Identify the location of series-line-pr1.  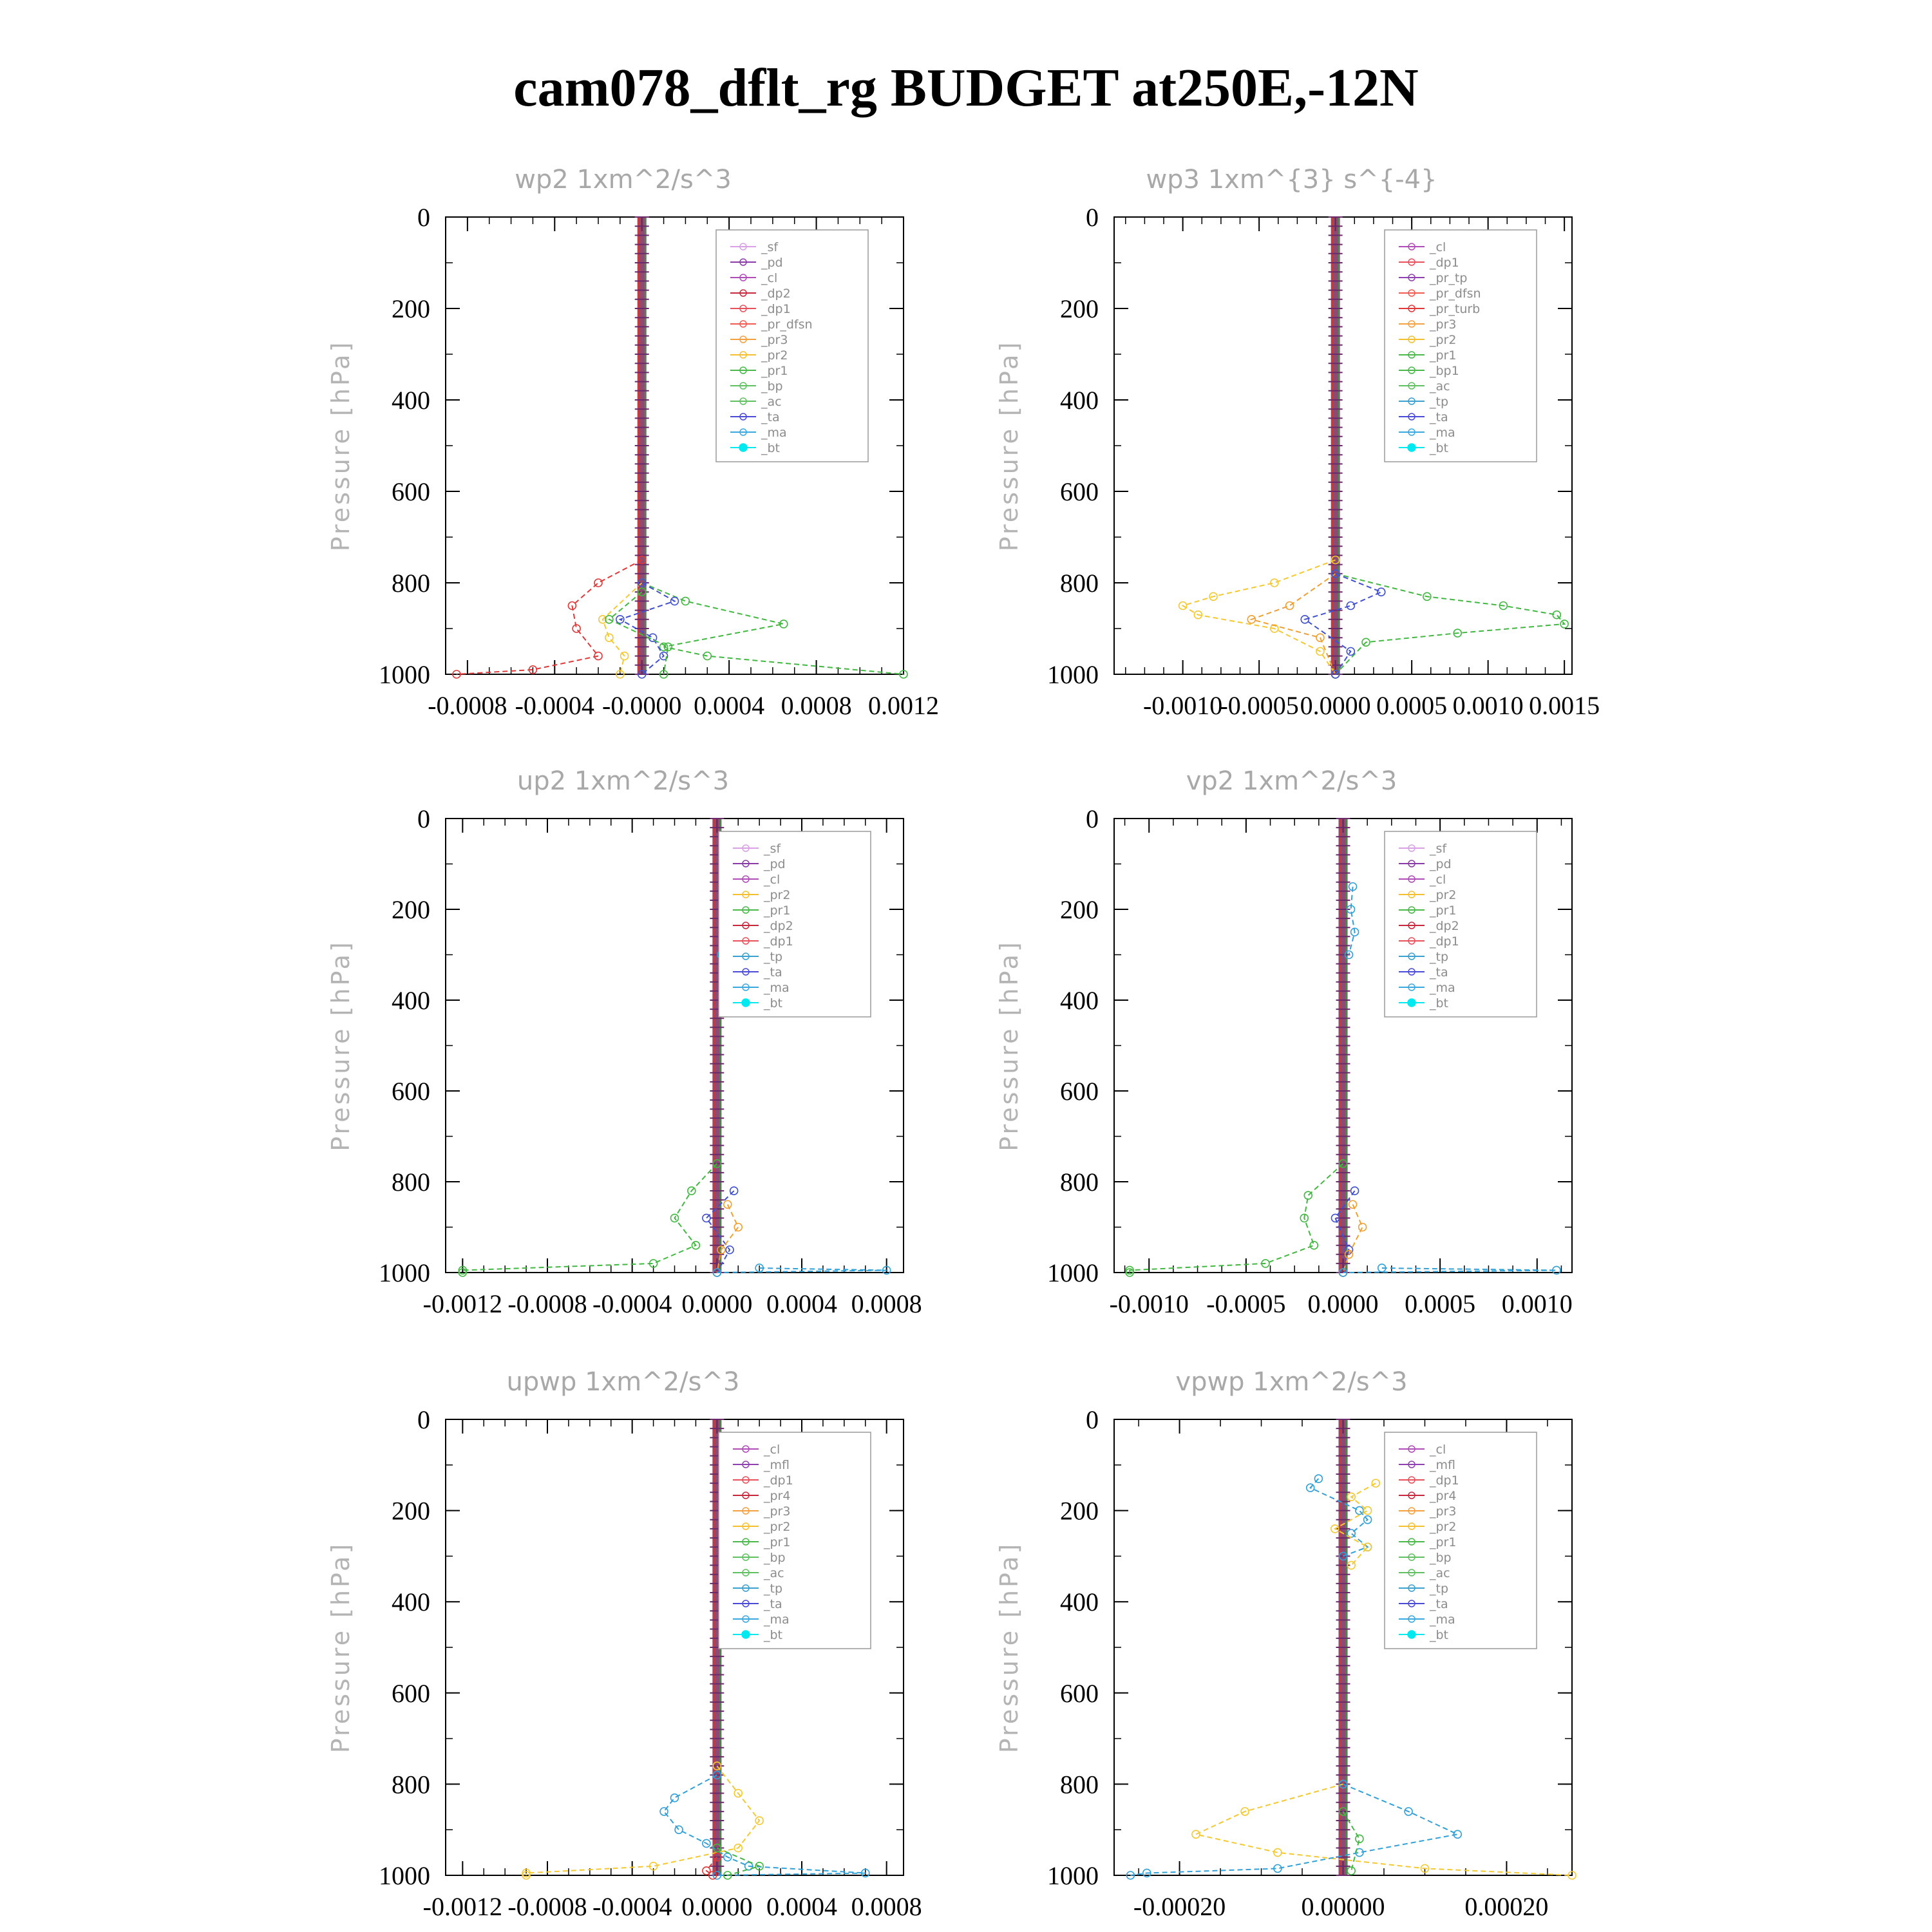
(643, 1820).